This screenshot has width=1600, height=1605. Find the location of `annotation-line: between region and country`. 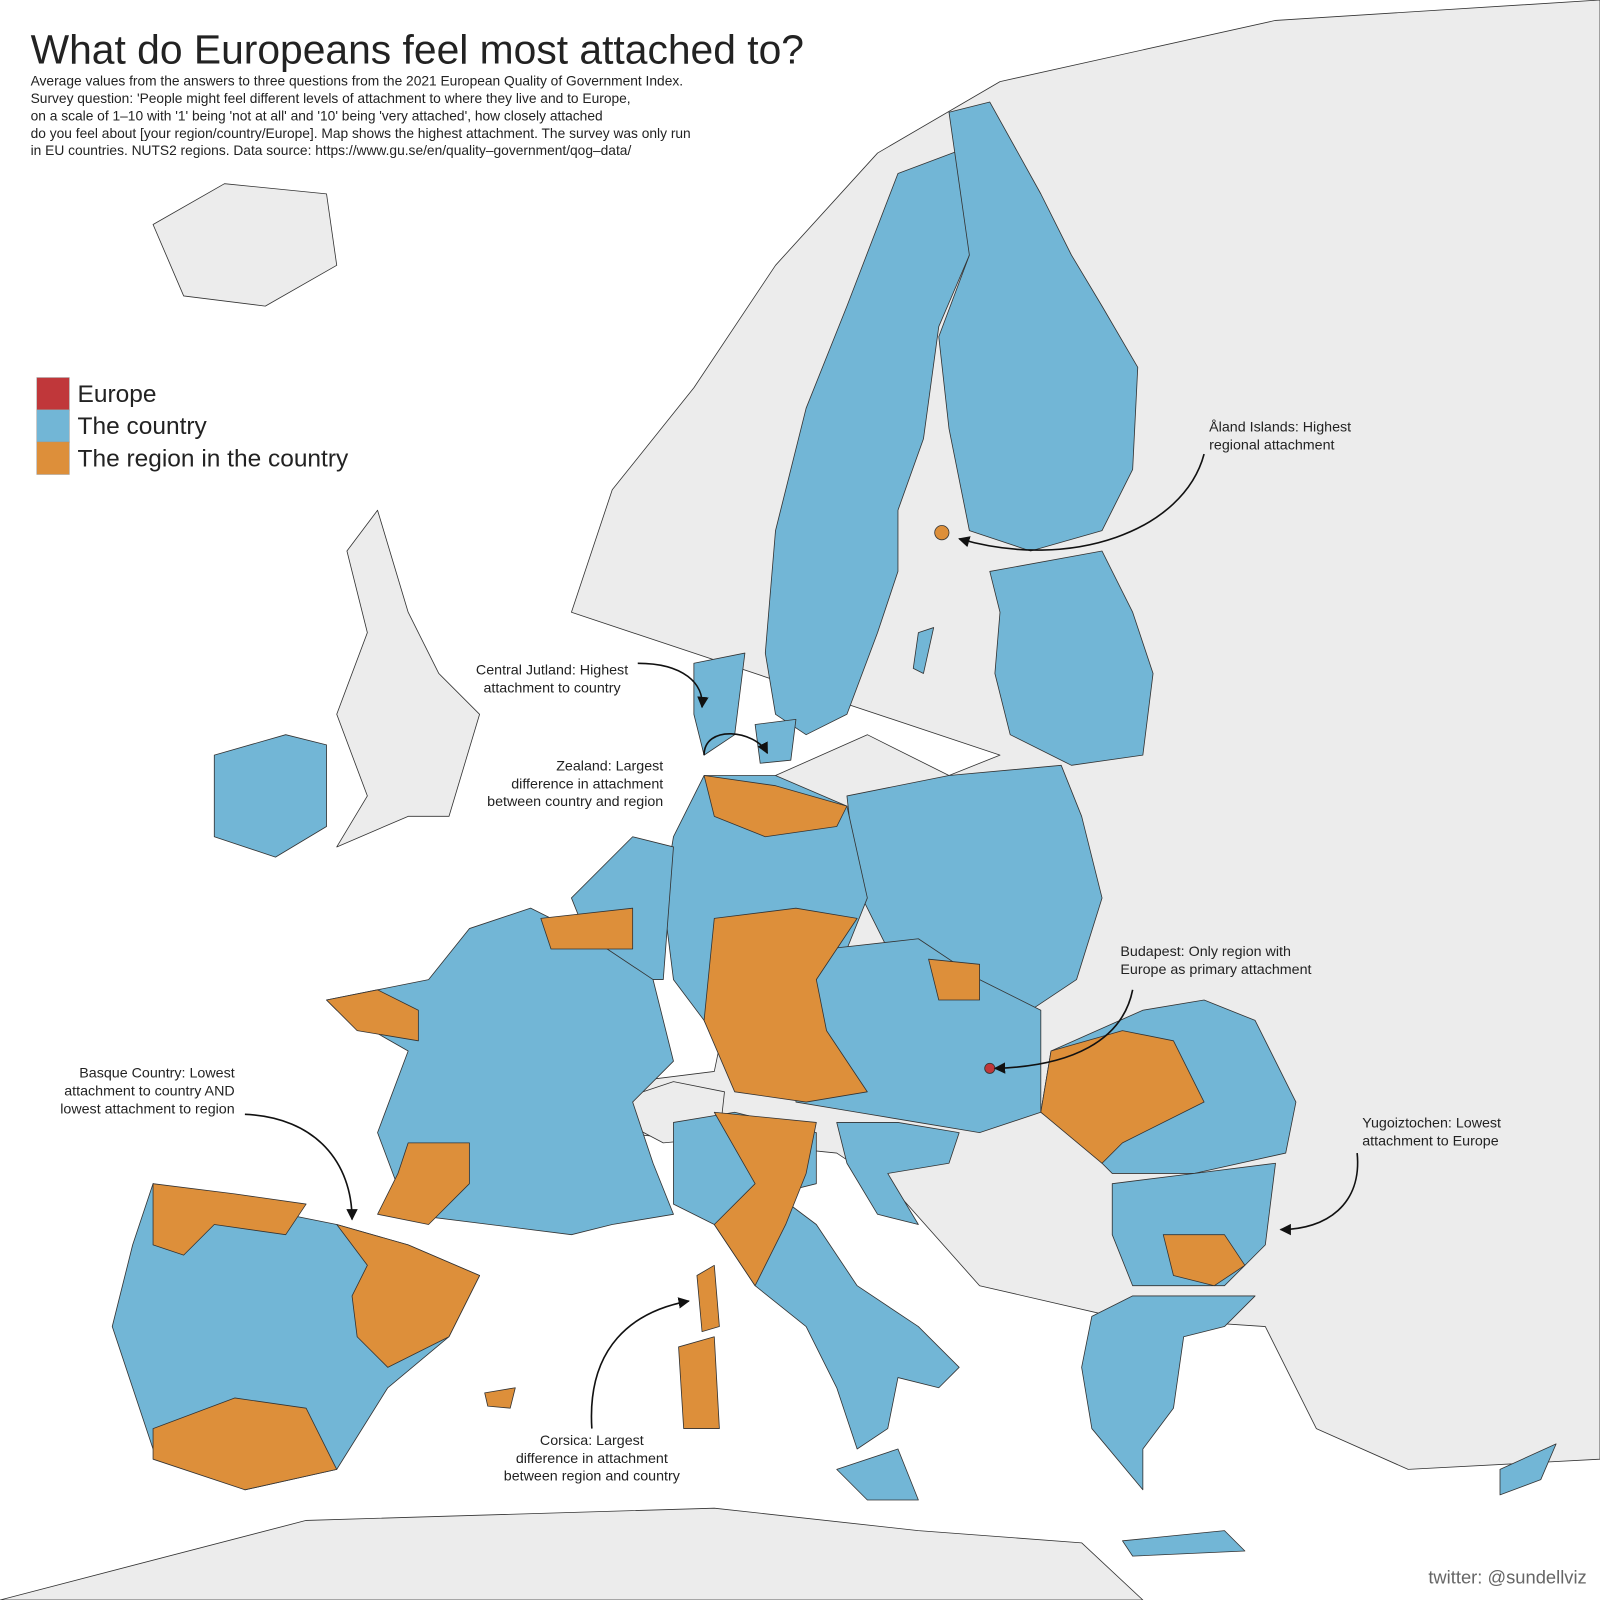

annotation-line: between region and country is located at coordinates (592, 1477).